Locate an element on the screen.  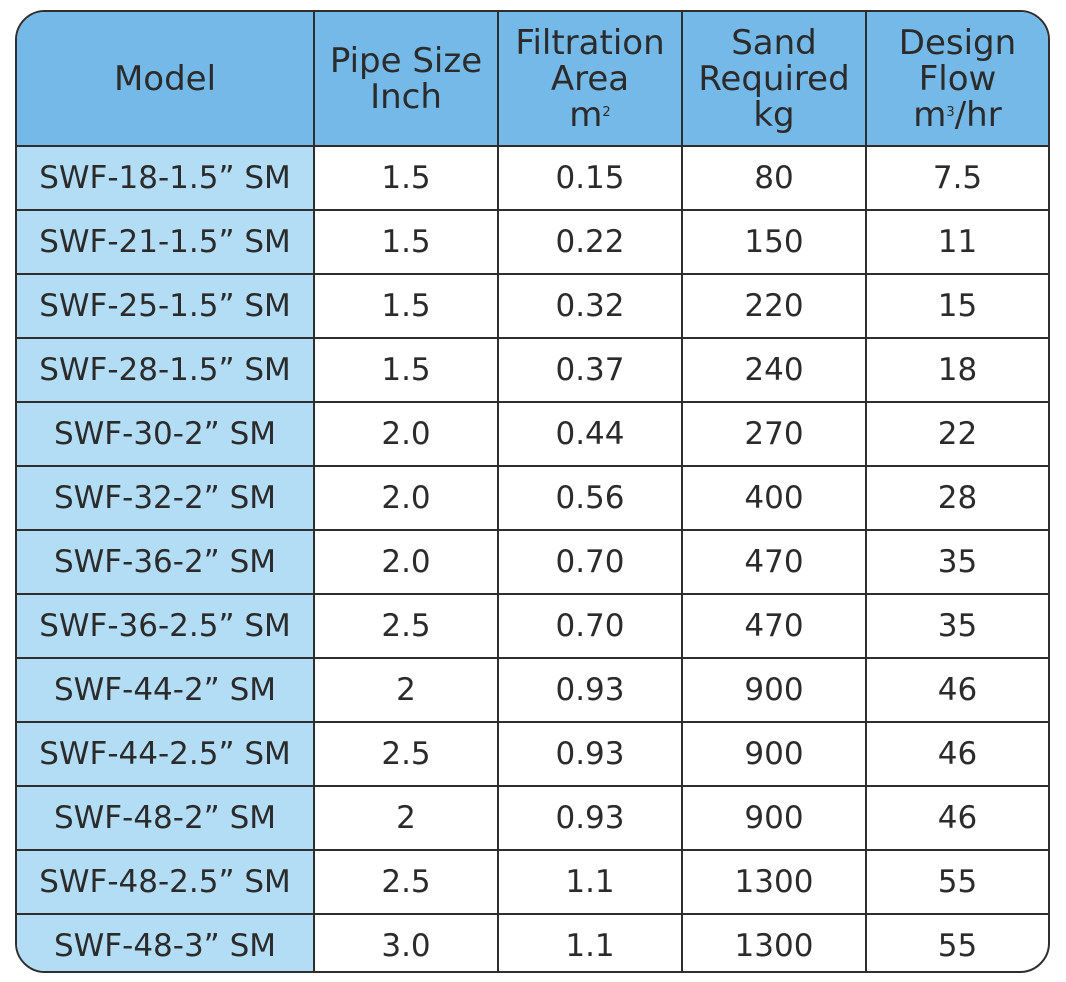
table-row: SWF-21-1.5” SM 1.5 0.22 150 11 is located at coordinates (532, 242).